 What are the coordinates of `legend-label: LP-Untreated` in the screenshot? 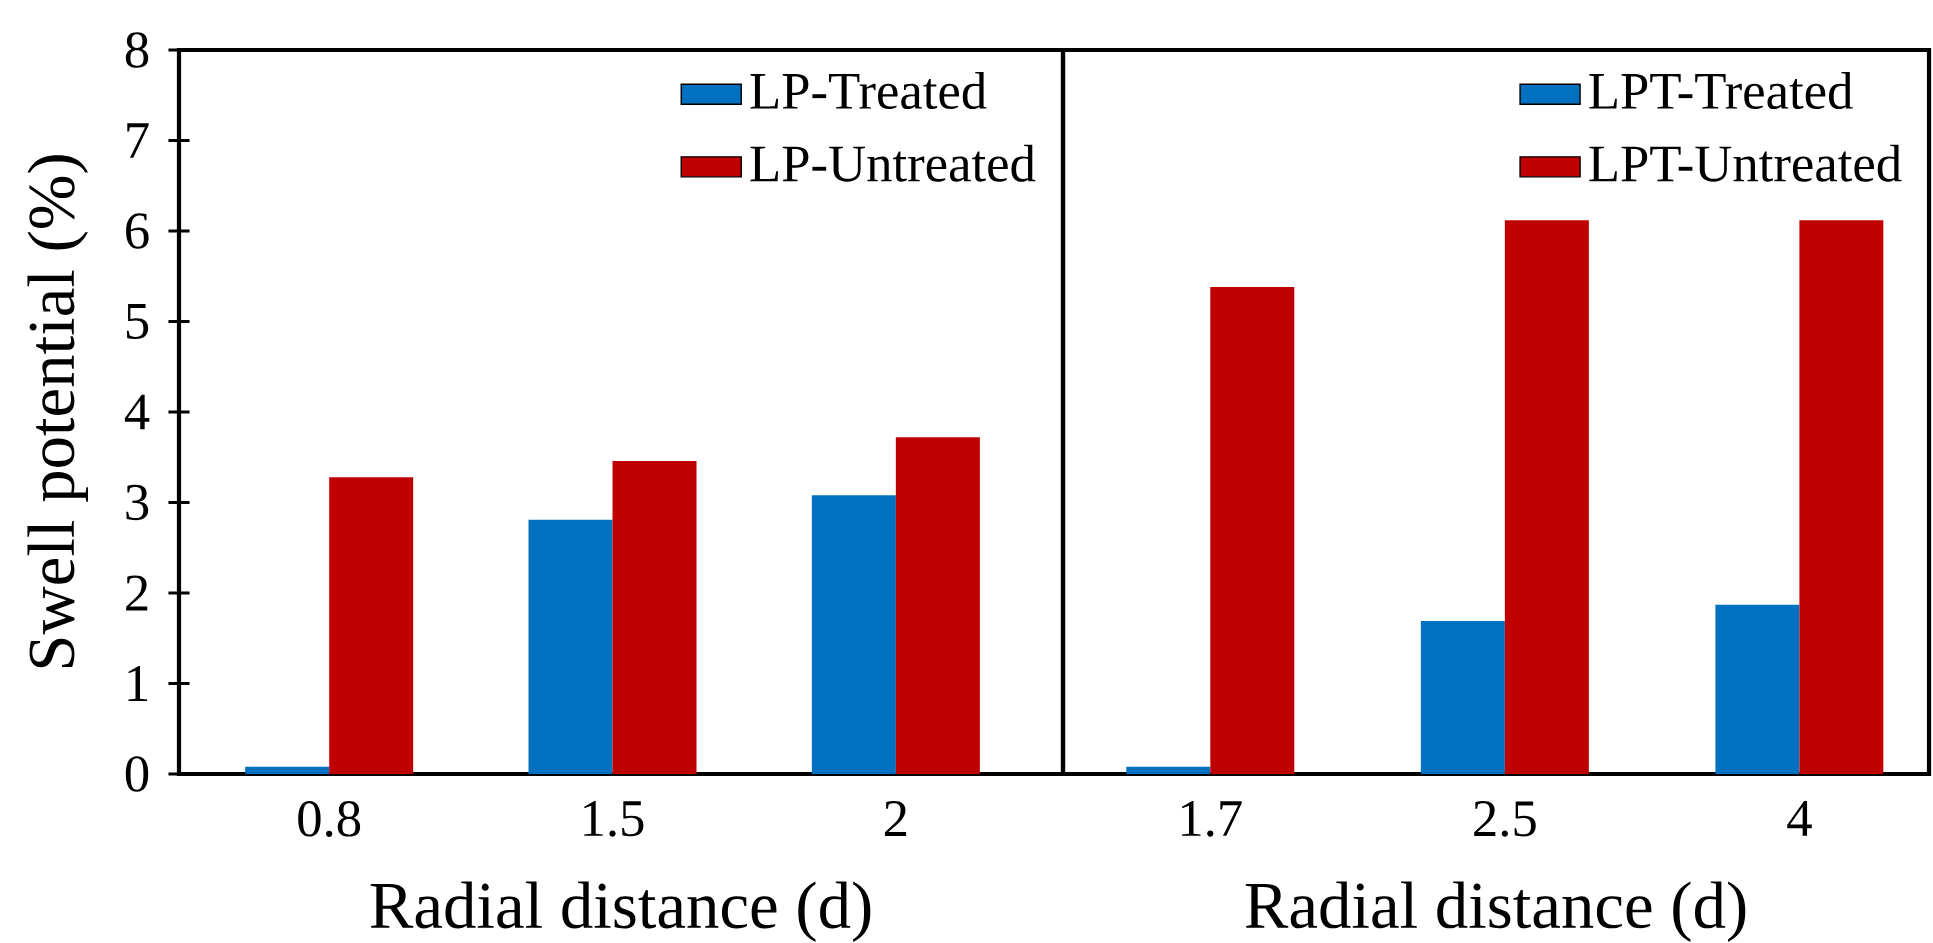 It's located at (893, 163).